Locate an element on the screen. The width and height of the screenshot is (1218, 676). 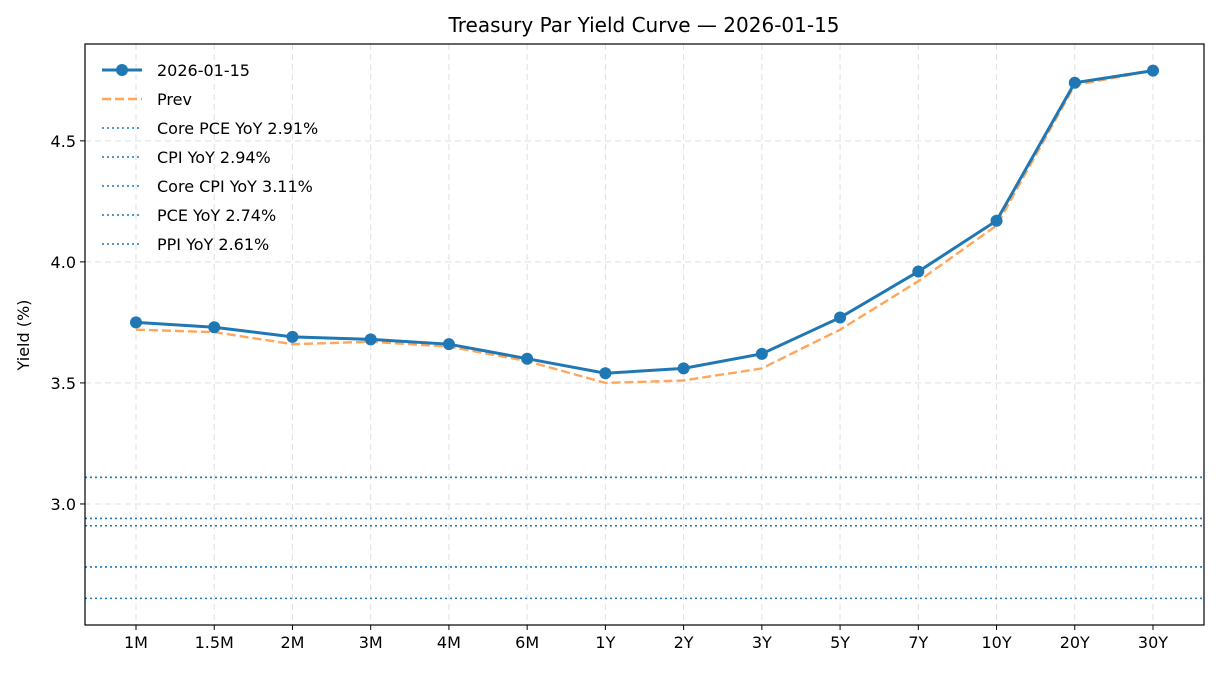
x-tick-label: 30Y is located at coordinates (1153, 642).